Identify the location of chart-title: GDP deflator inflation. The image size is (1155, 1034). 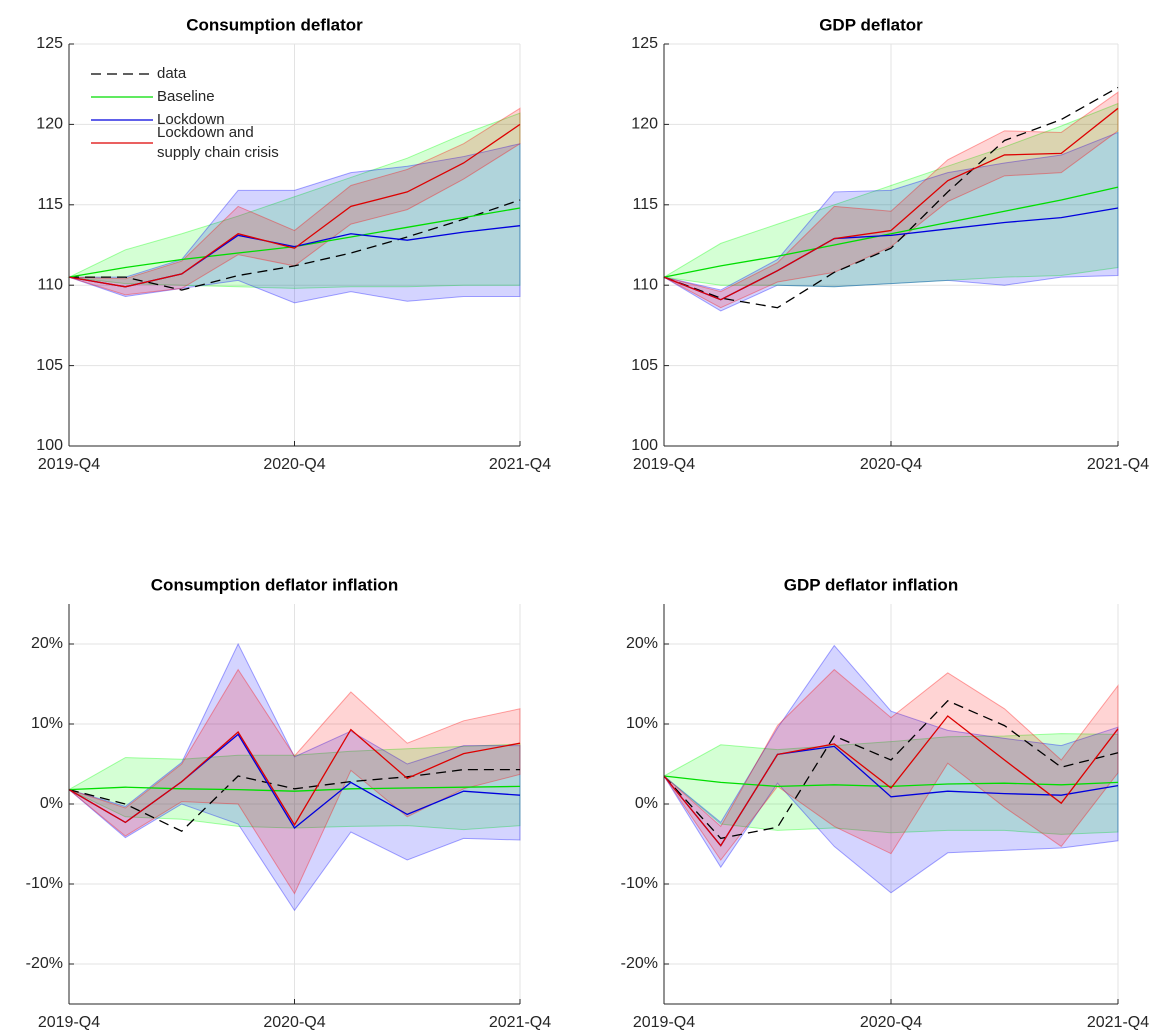
(871, 584).